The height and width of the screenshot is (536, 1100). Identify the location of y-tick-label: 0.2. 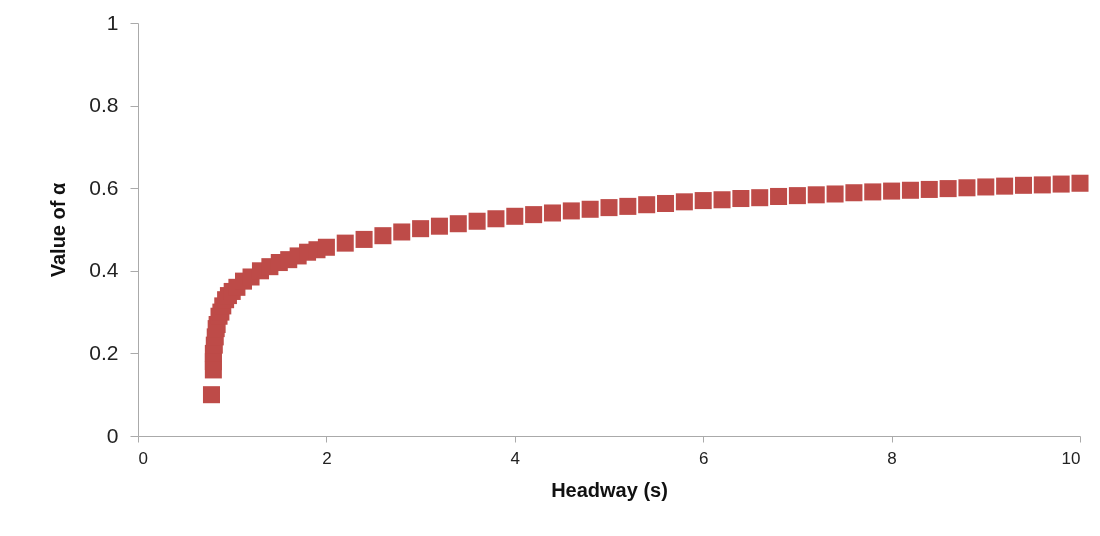
(104, 352).